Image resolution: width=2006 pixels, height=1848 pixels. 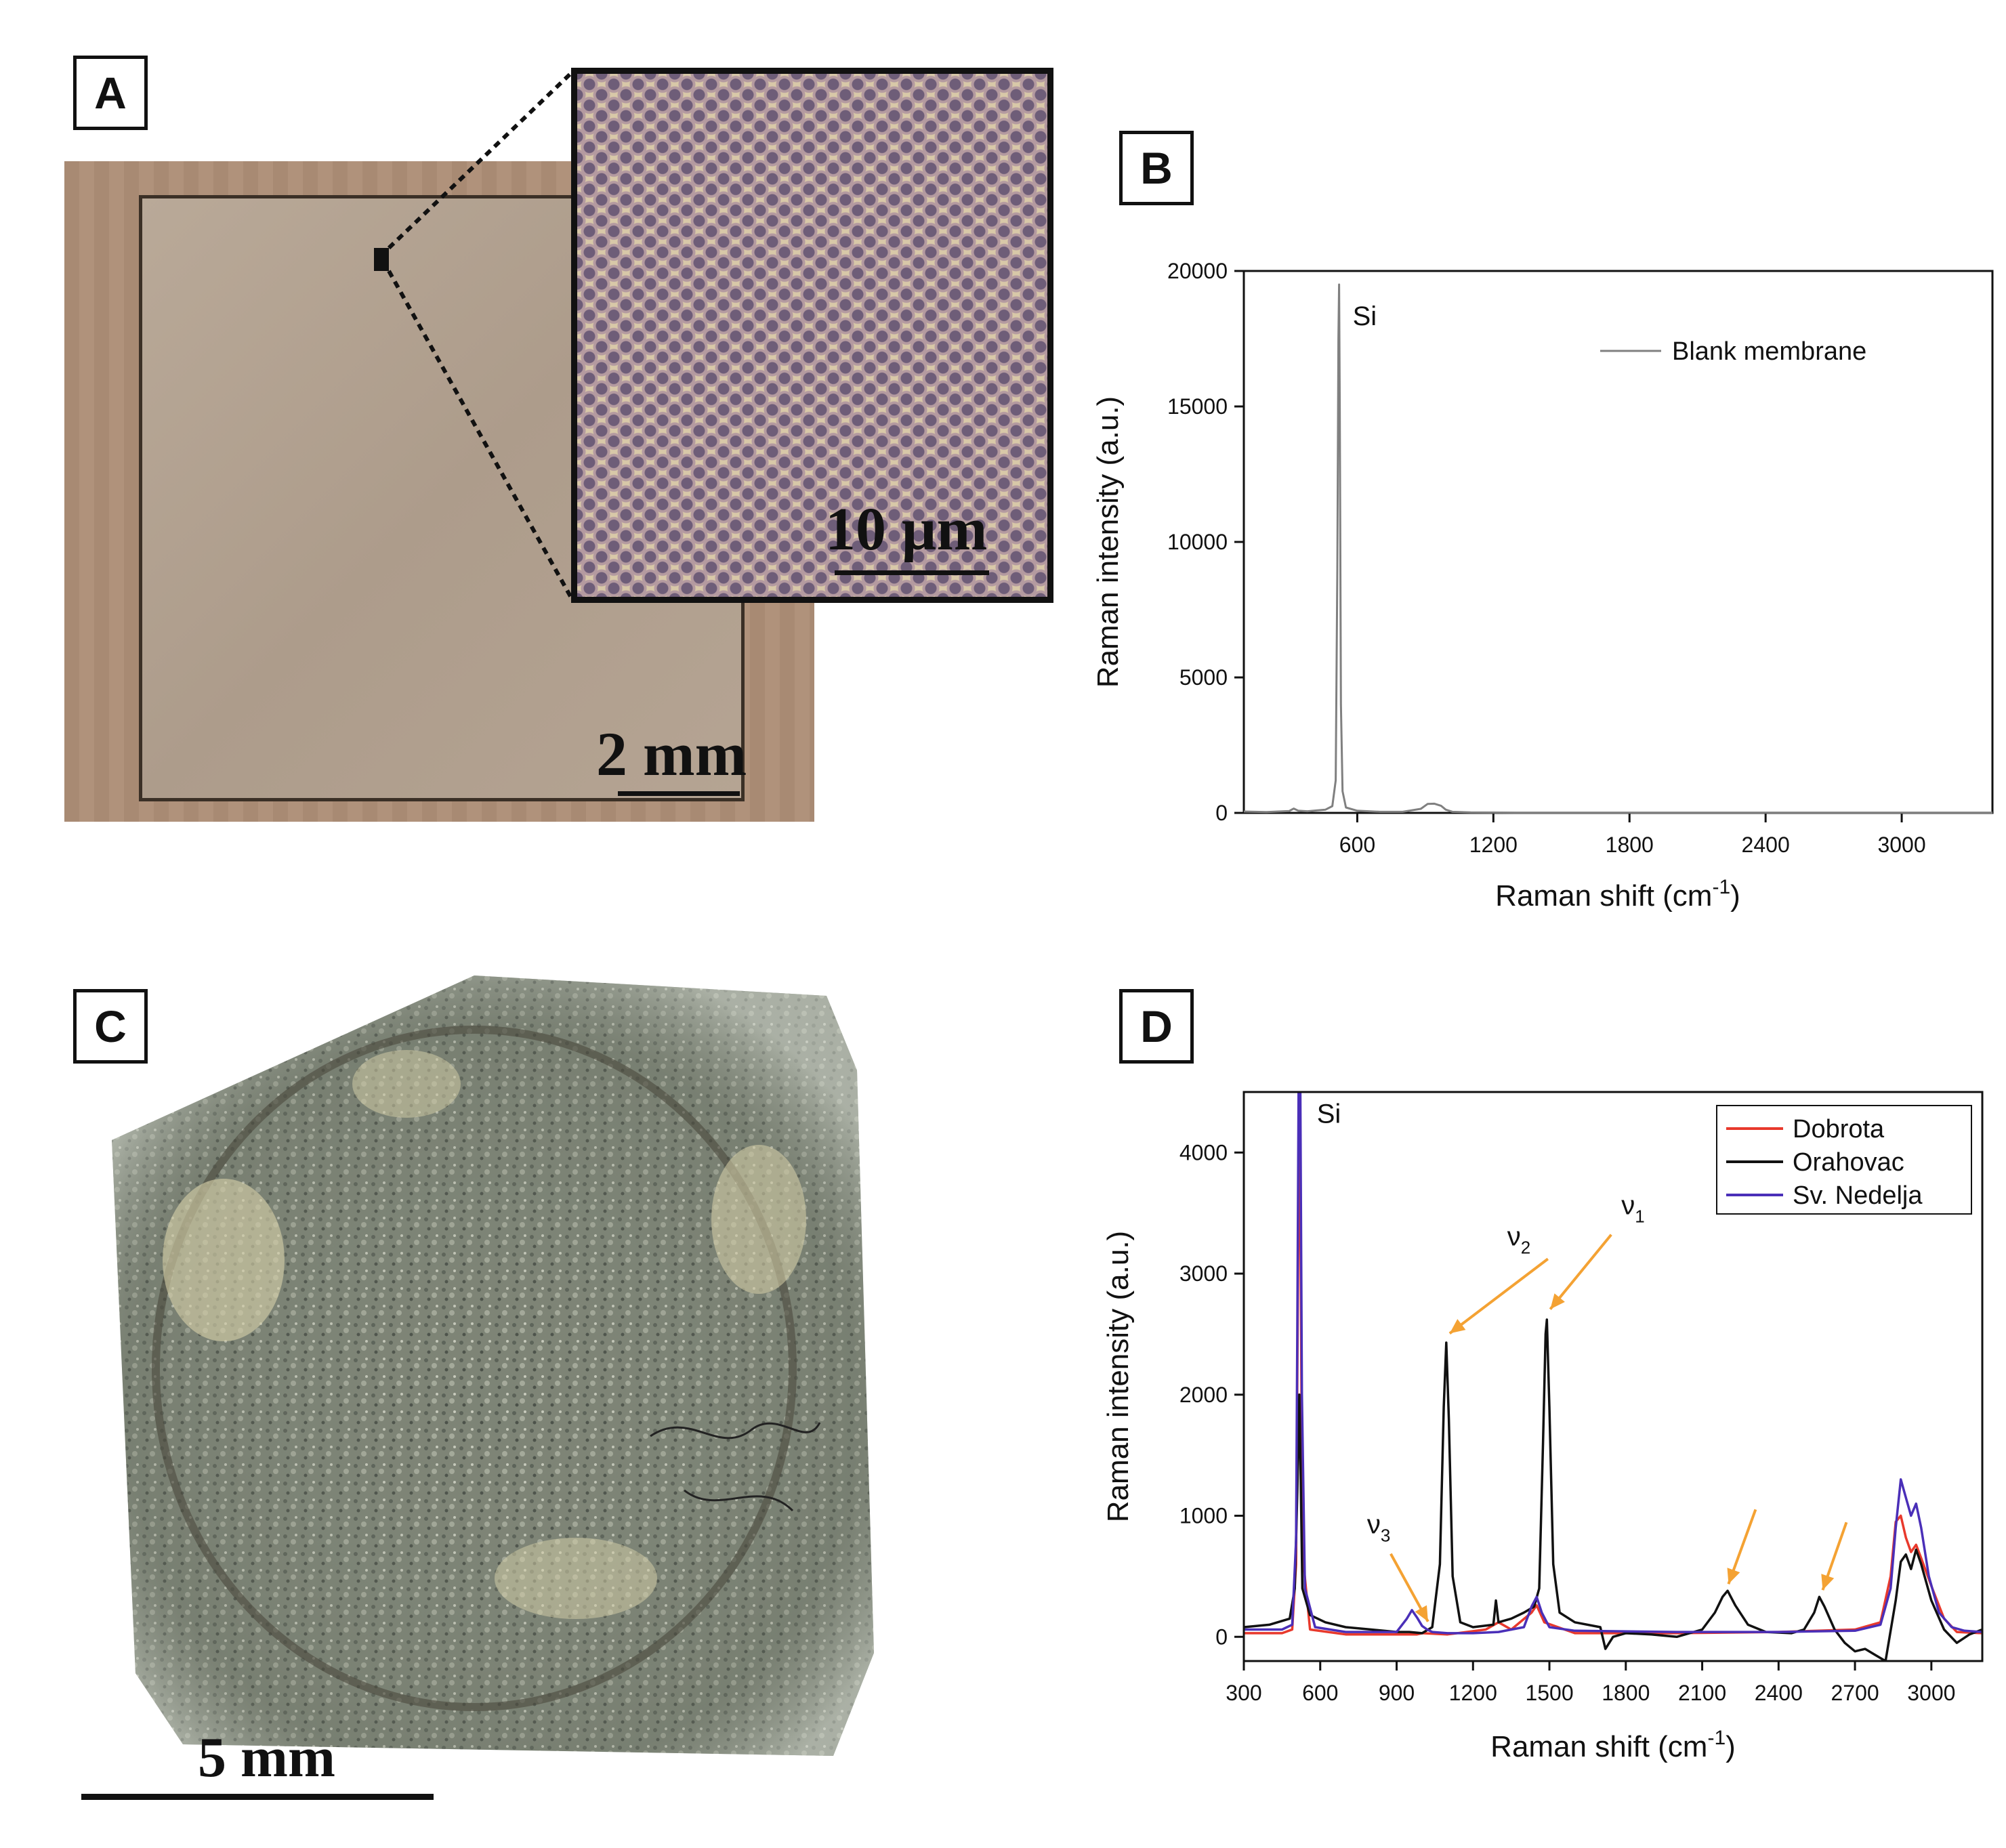 I want to click on b-ytick-label: 20000, so click(x=1197, y=271).